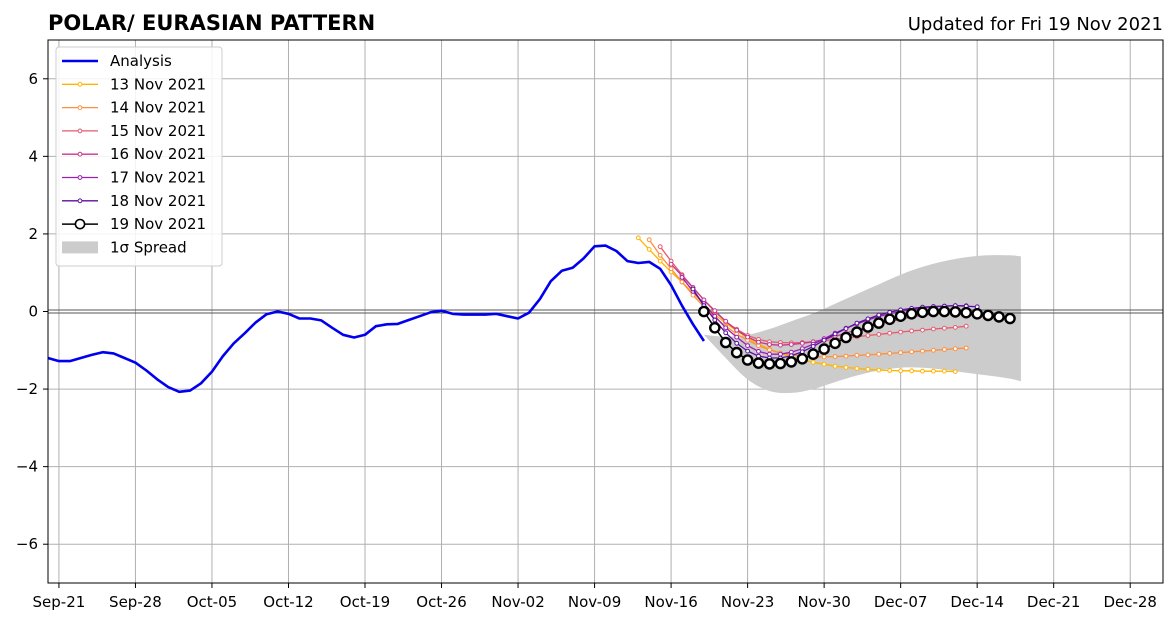 The height and width of the screenshot is (622, 1176). Describe the element at coordinates (901, 602) in the screenshot. I see `x-tick-label: Dec-07` at that location.